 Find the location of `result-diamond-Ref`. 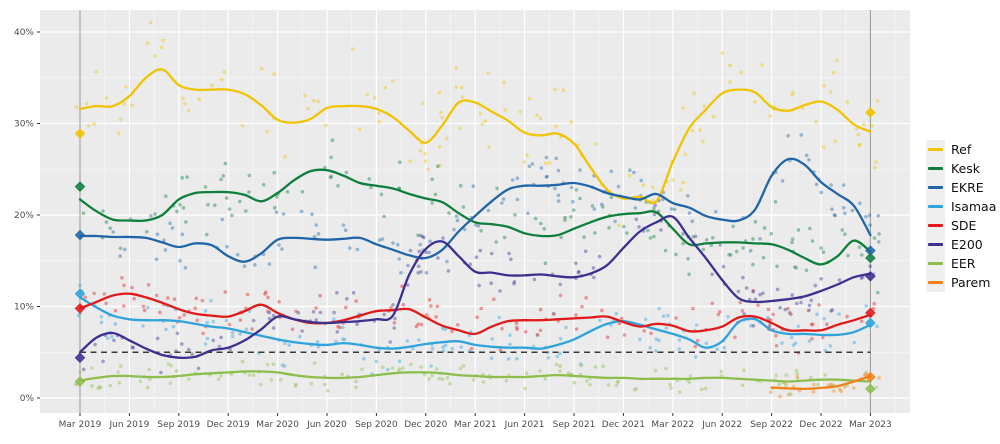

result-diamond-Ref is located at coordinates (80, 133).